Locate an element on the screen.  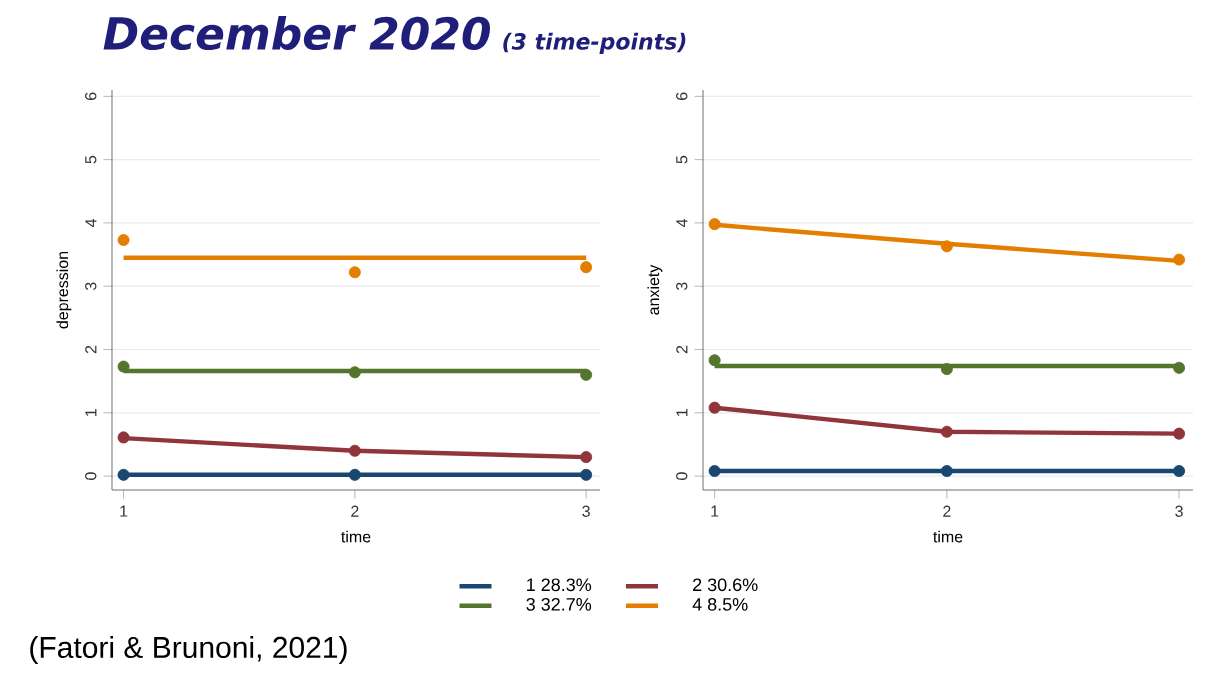
legend-label: 1 28.3% is located at coordinates (559, 585).